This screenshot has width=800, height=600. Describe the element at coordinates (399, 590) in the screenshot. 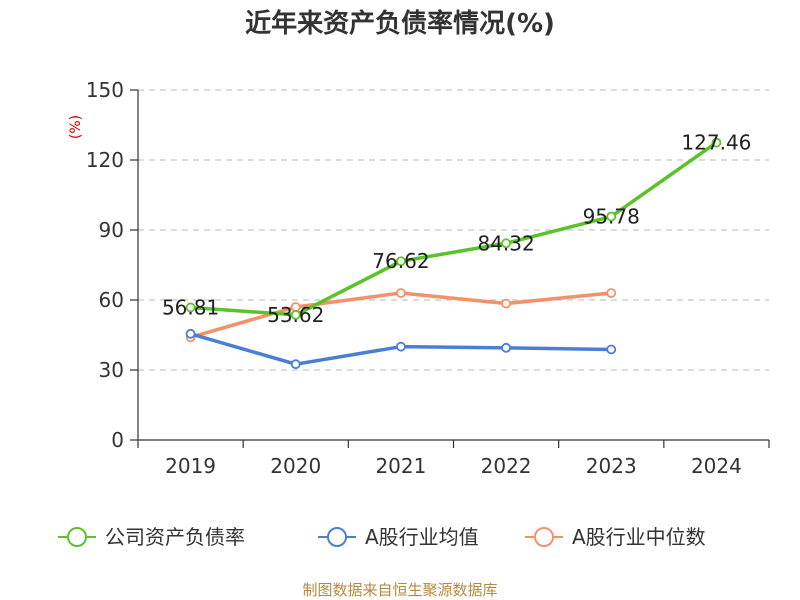

I see `source-note: 制图数据来自恒生聚源数据库` at that location.